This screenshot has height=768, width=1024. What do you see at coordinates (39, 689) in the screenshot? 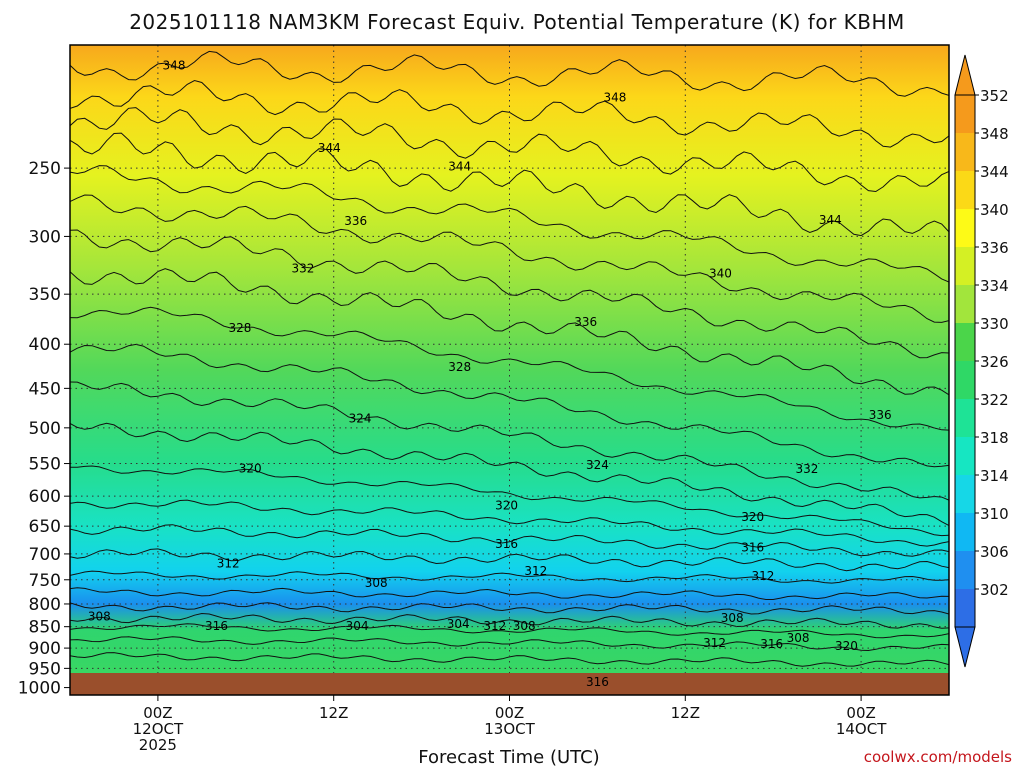
I see `y-tick-label: 1000` at bounding box center [39, 689].